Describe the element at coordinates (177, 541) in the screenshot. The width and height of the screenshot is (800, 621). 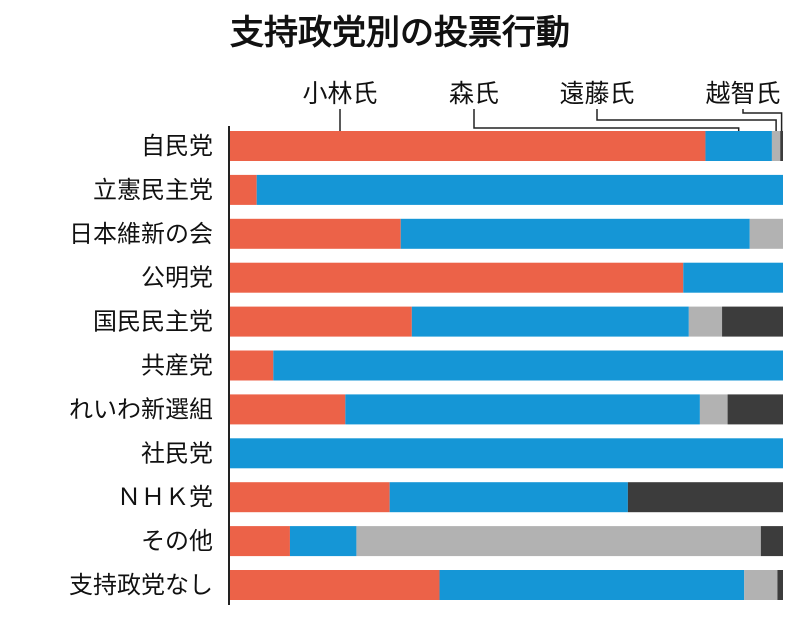
I see `category-label: その他` at that location.